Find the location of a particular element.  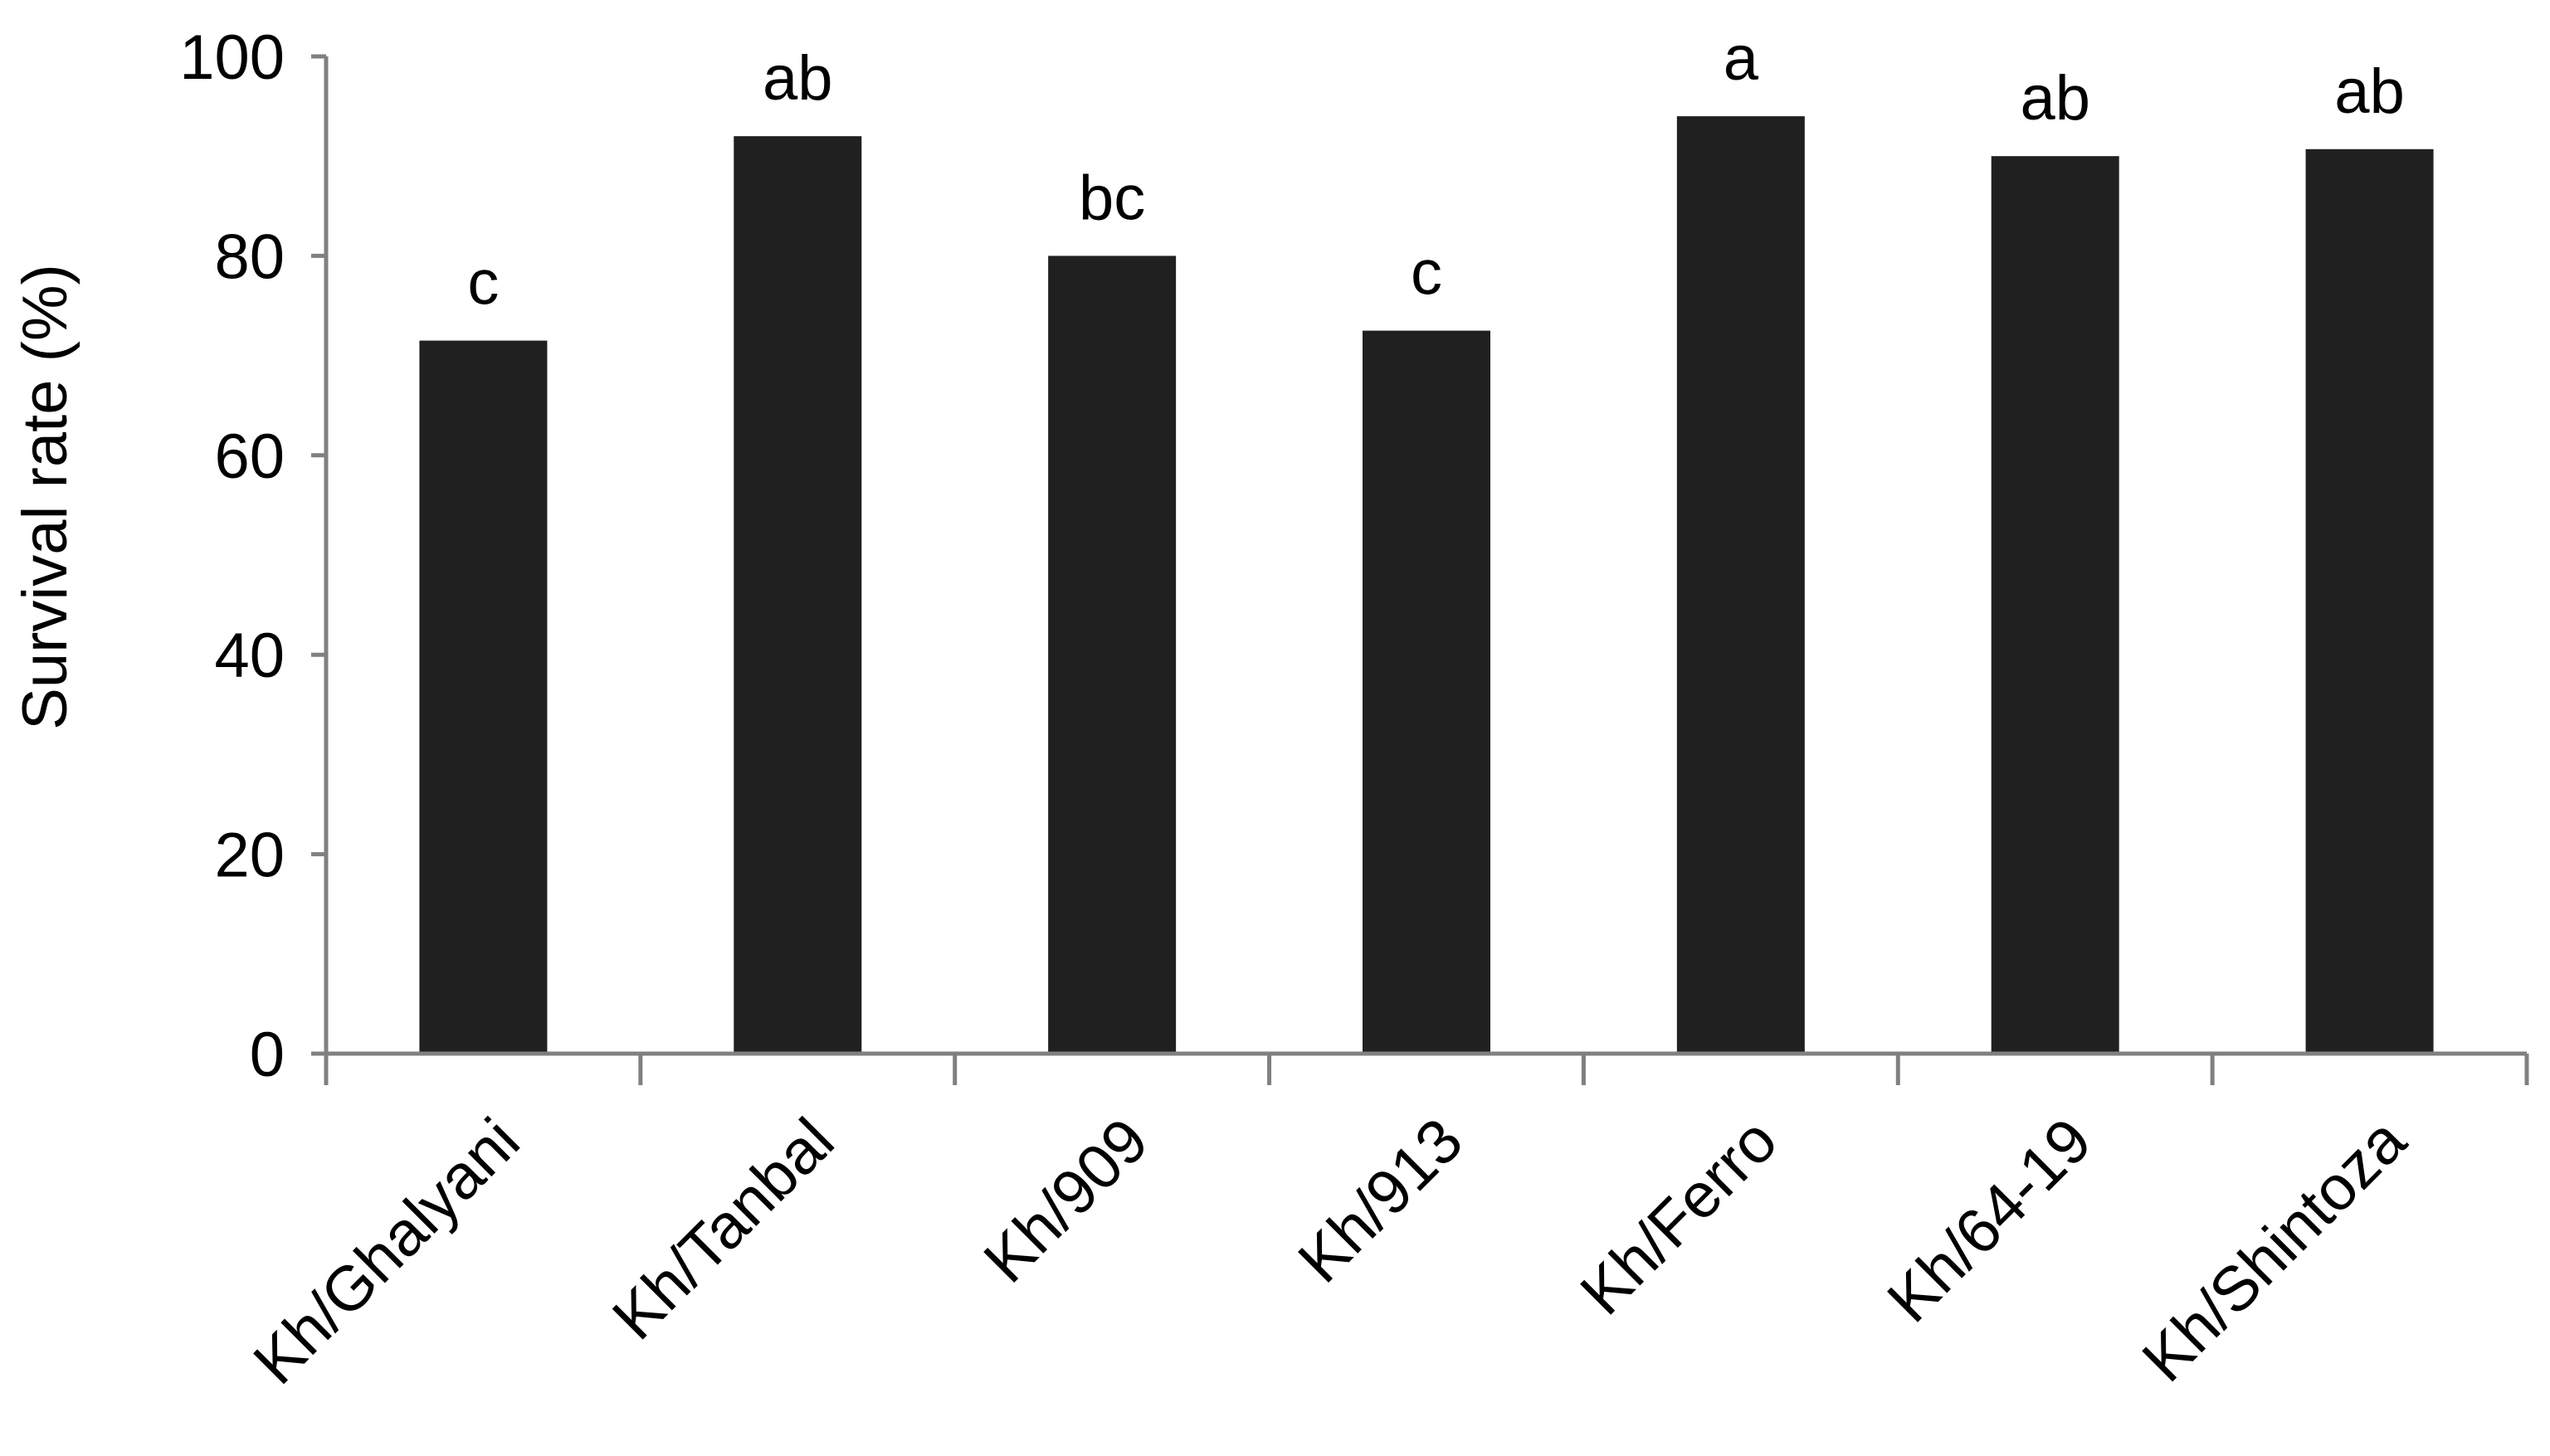

x-category-label: Kh/Ferro is located at coordinates (1679, 1216).